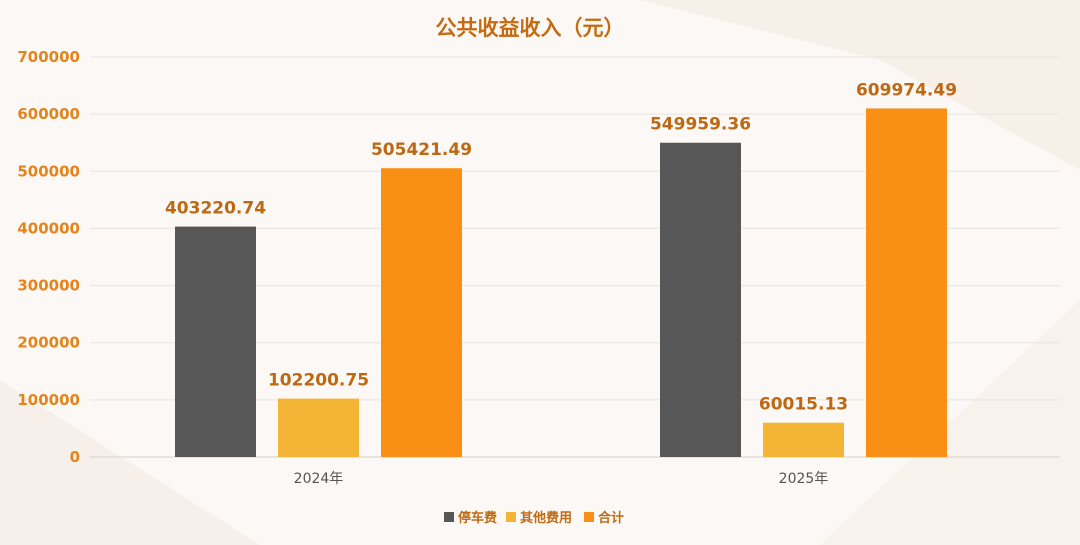 Image resolution: width=1080 pixels, height=545 pixels. What do you see at coordinates (48, 171) in the screenshot?
I see `y-tick-label: 500000` at bounding box center [48, 171].